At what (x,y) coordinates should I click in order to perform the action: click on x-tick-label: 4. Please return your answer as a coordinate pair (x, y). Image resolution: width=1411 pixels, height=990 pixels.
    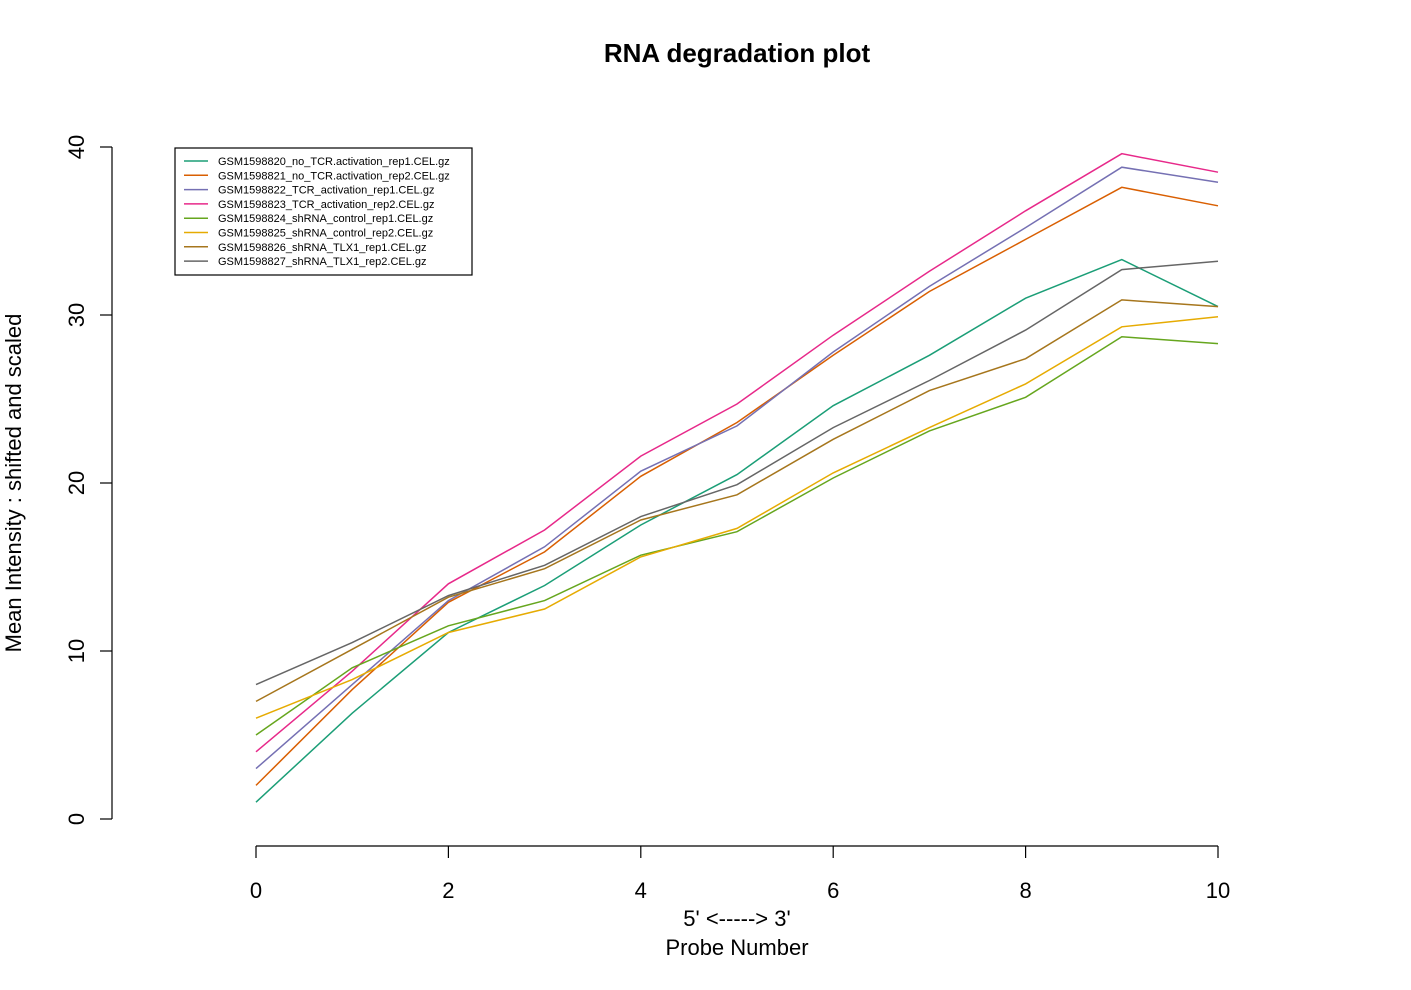
    Looking at the image, I should click on (641, 890).